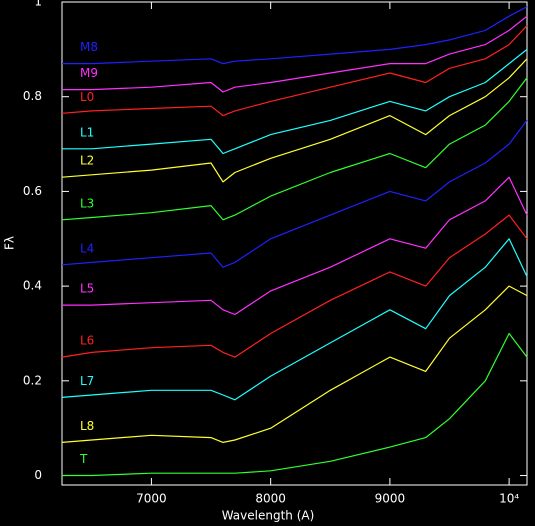 Image resolution: width=535 pixels, height=526 pixels. I want to click on x-tick-label: 7000, so click(151, 499).